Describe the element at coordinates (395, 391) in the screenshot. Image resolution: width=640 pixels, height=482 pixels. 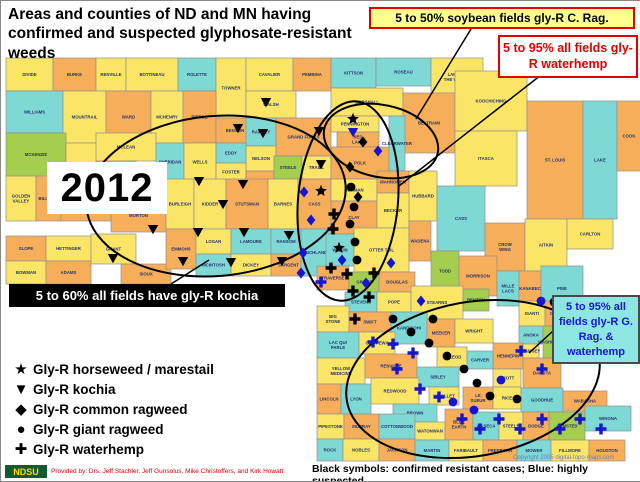
I see `county-label: REDWOOD` at that location.